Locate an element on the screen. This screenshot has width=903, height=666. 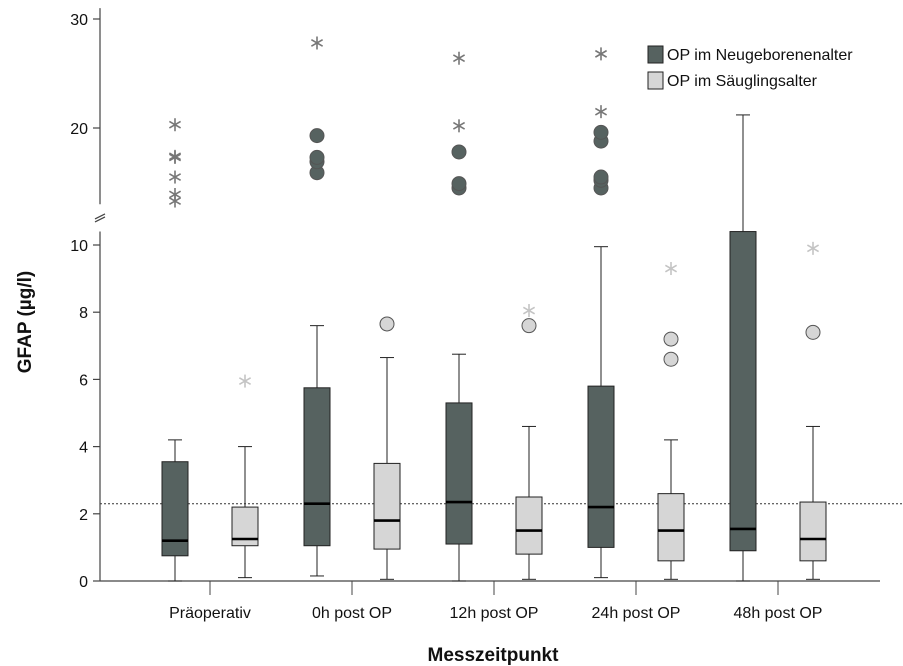
x-axis-title: Messzeitpunkt is located at coordinates (494, 655).